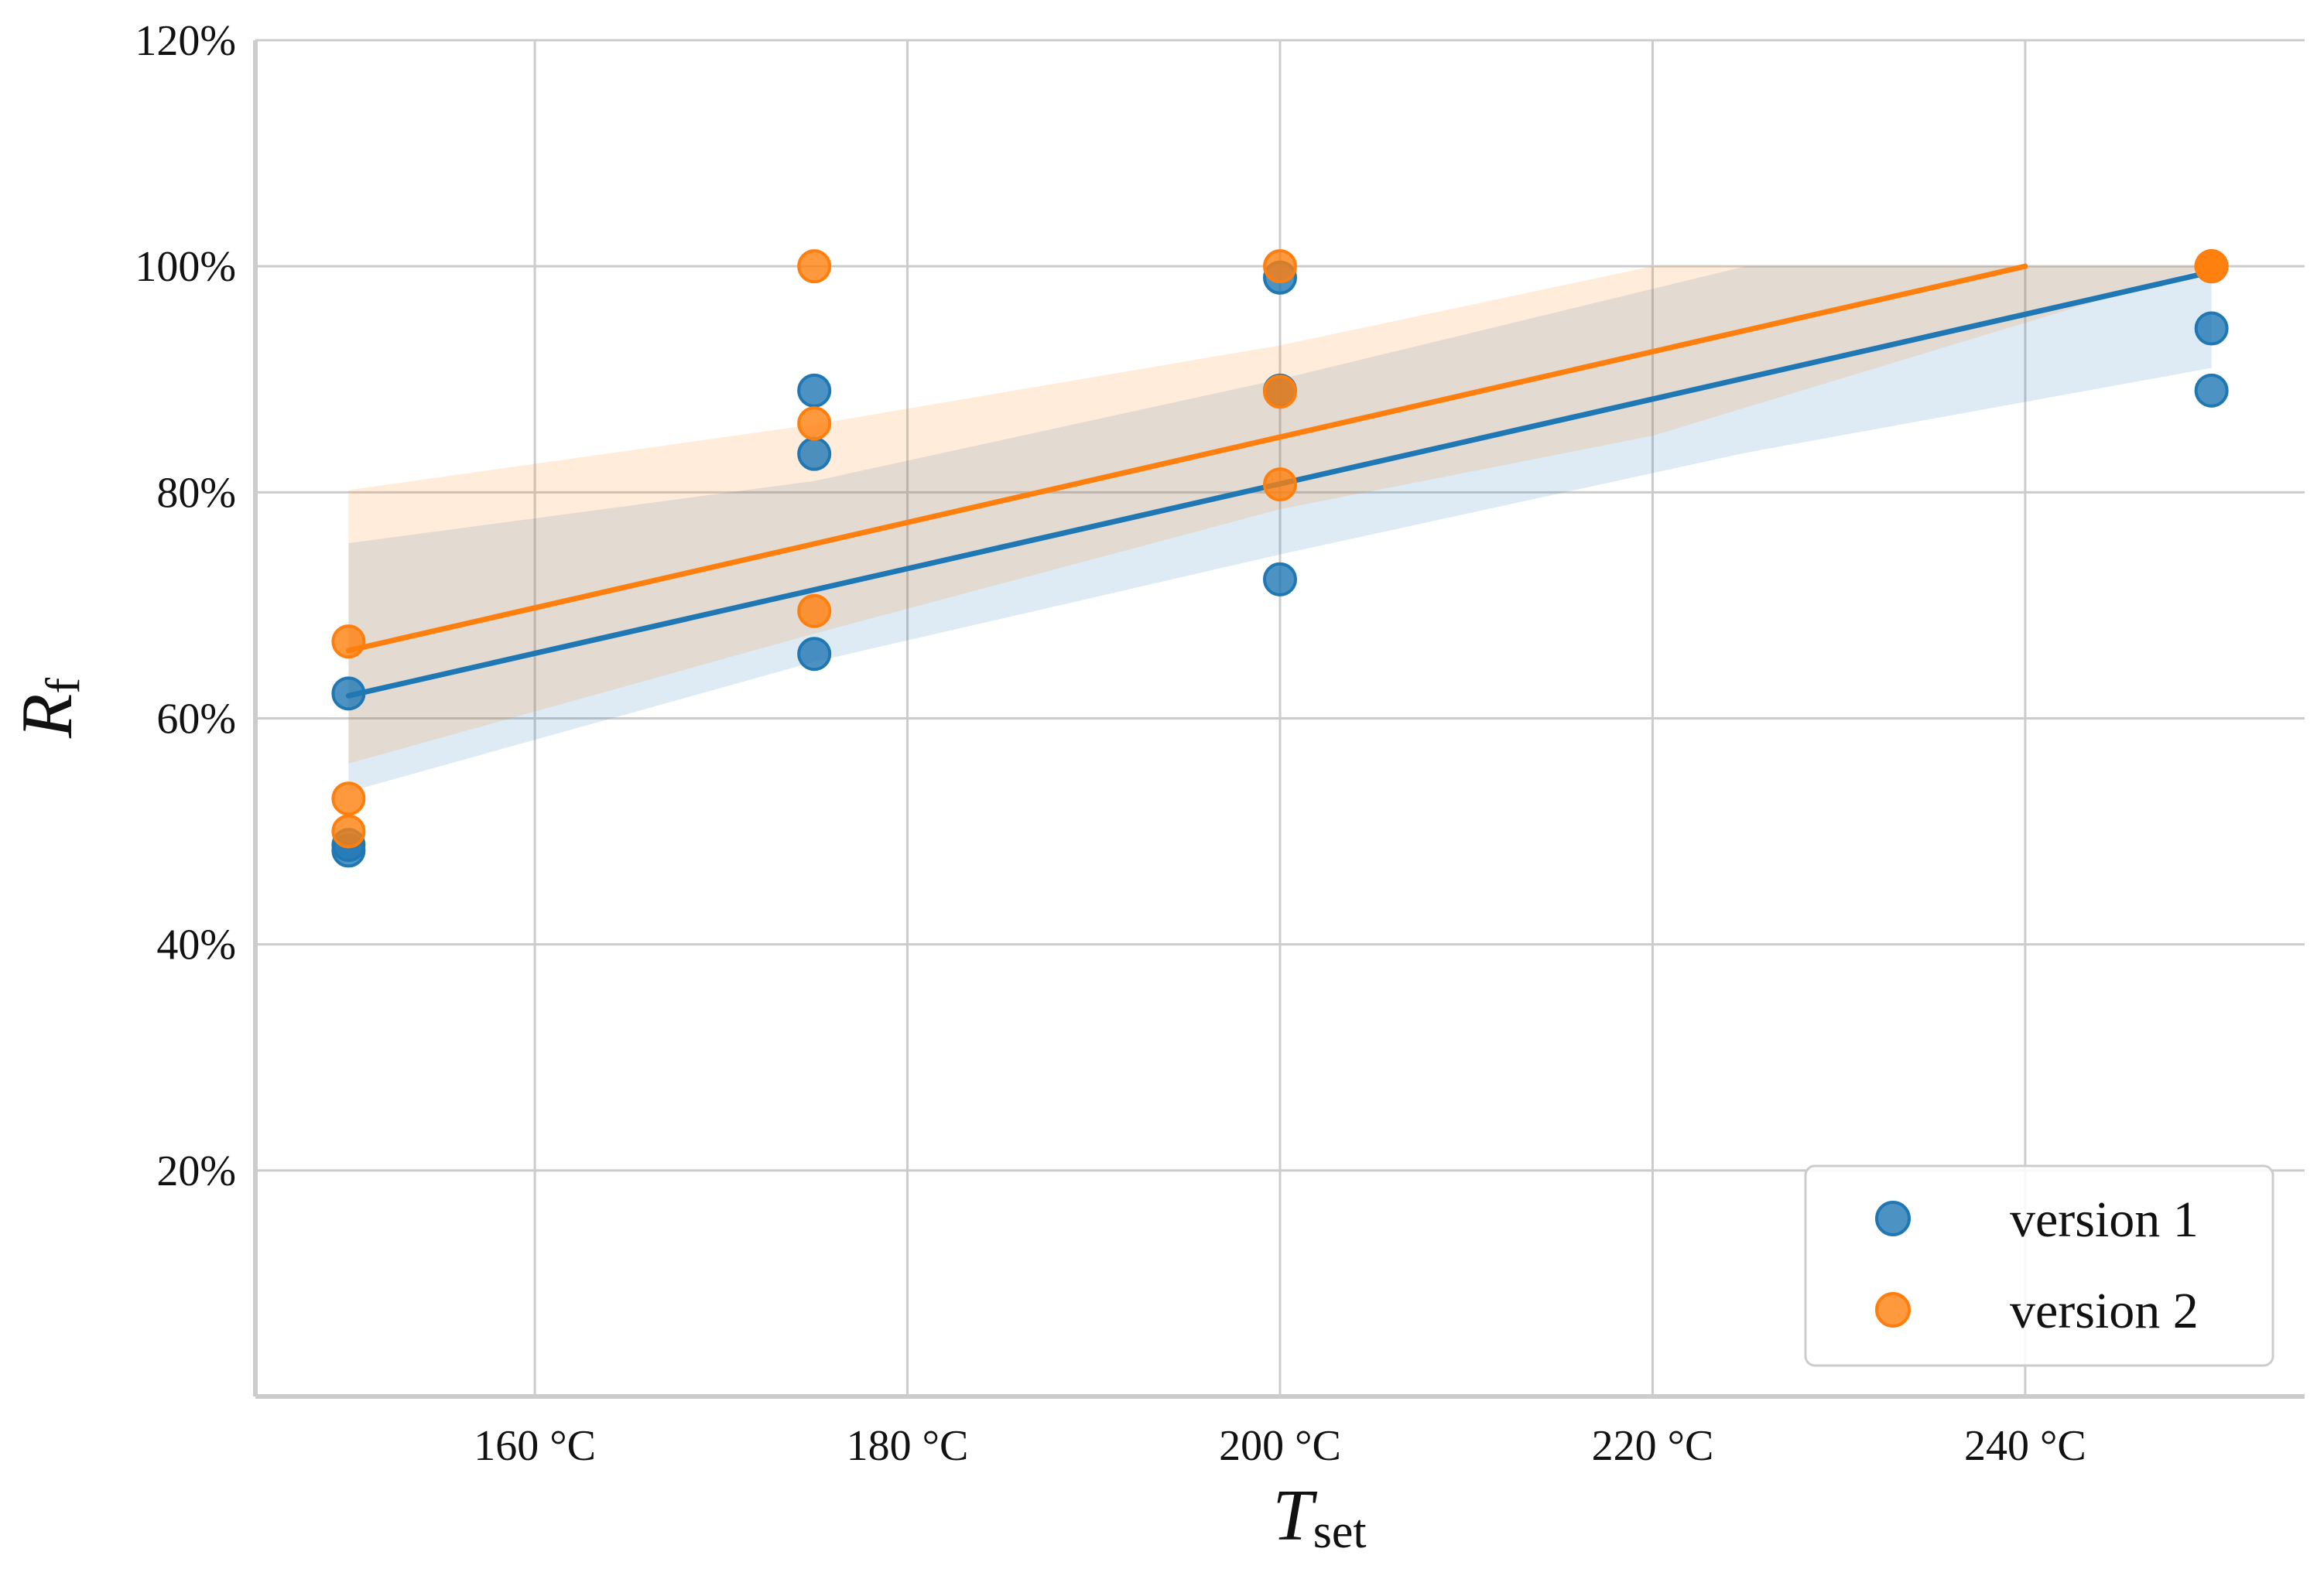 The width and height of the screenshot is (2324, 1569). What do you see at coordinates (47, 716) in the screenshot?
I see `y-axis-title-main: R` at bounding box center [47, 716].